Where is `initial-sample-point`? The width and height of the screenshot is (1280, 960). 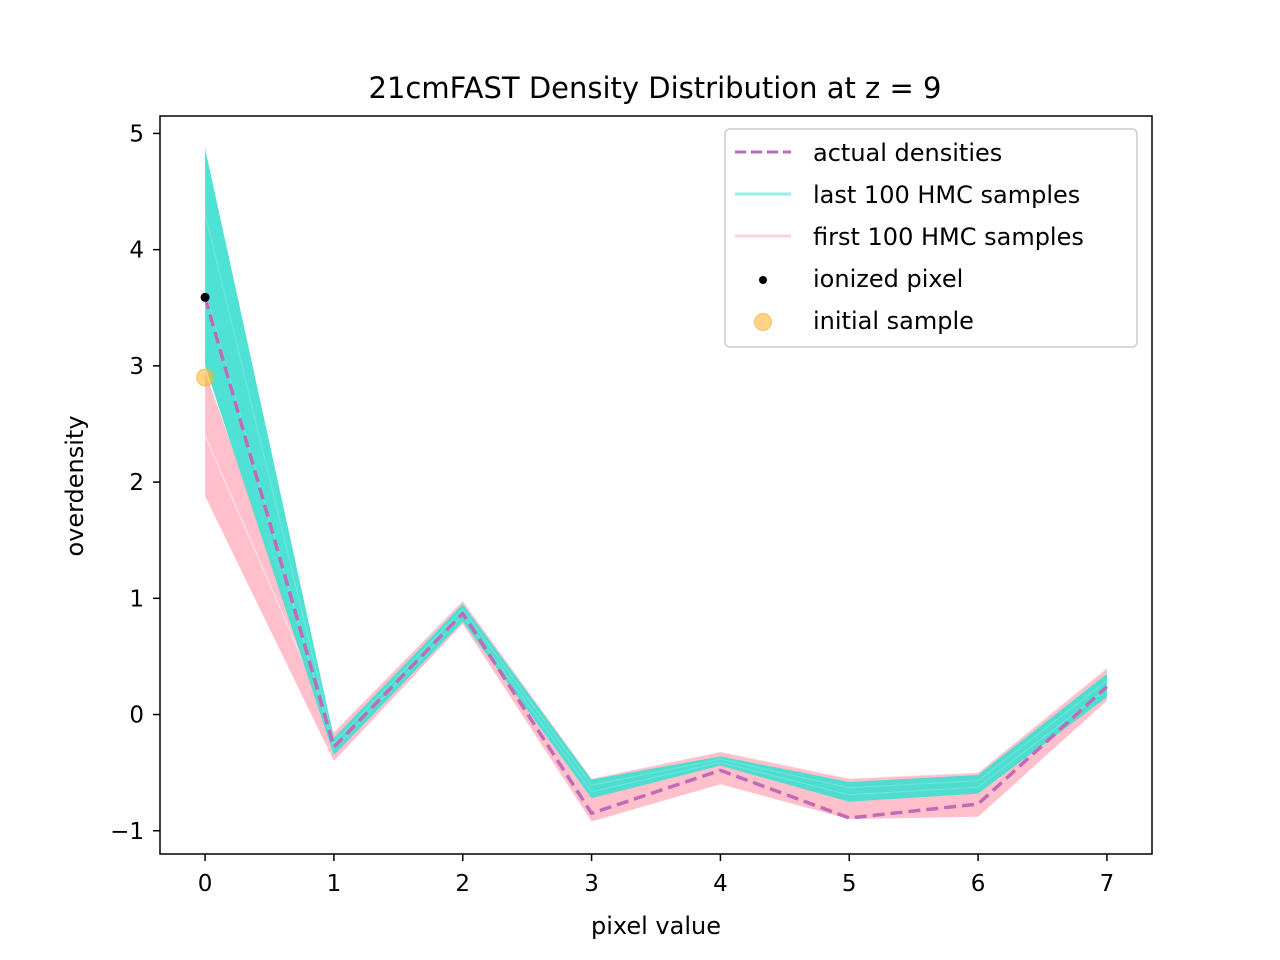
initial-sample-point is located at coordinates (205, 377).